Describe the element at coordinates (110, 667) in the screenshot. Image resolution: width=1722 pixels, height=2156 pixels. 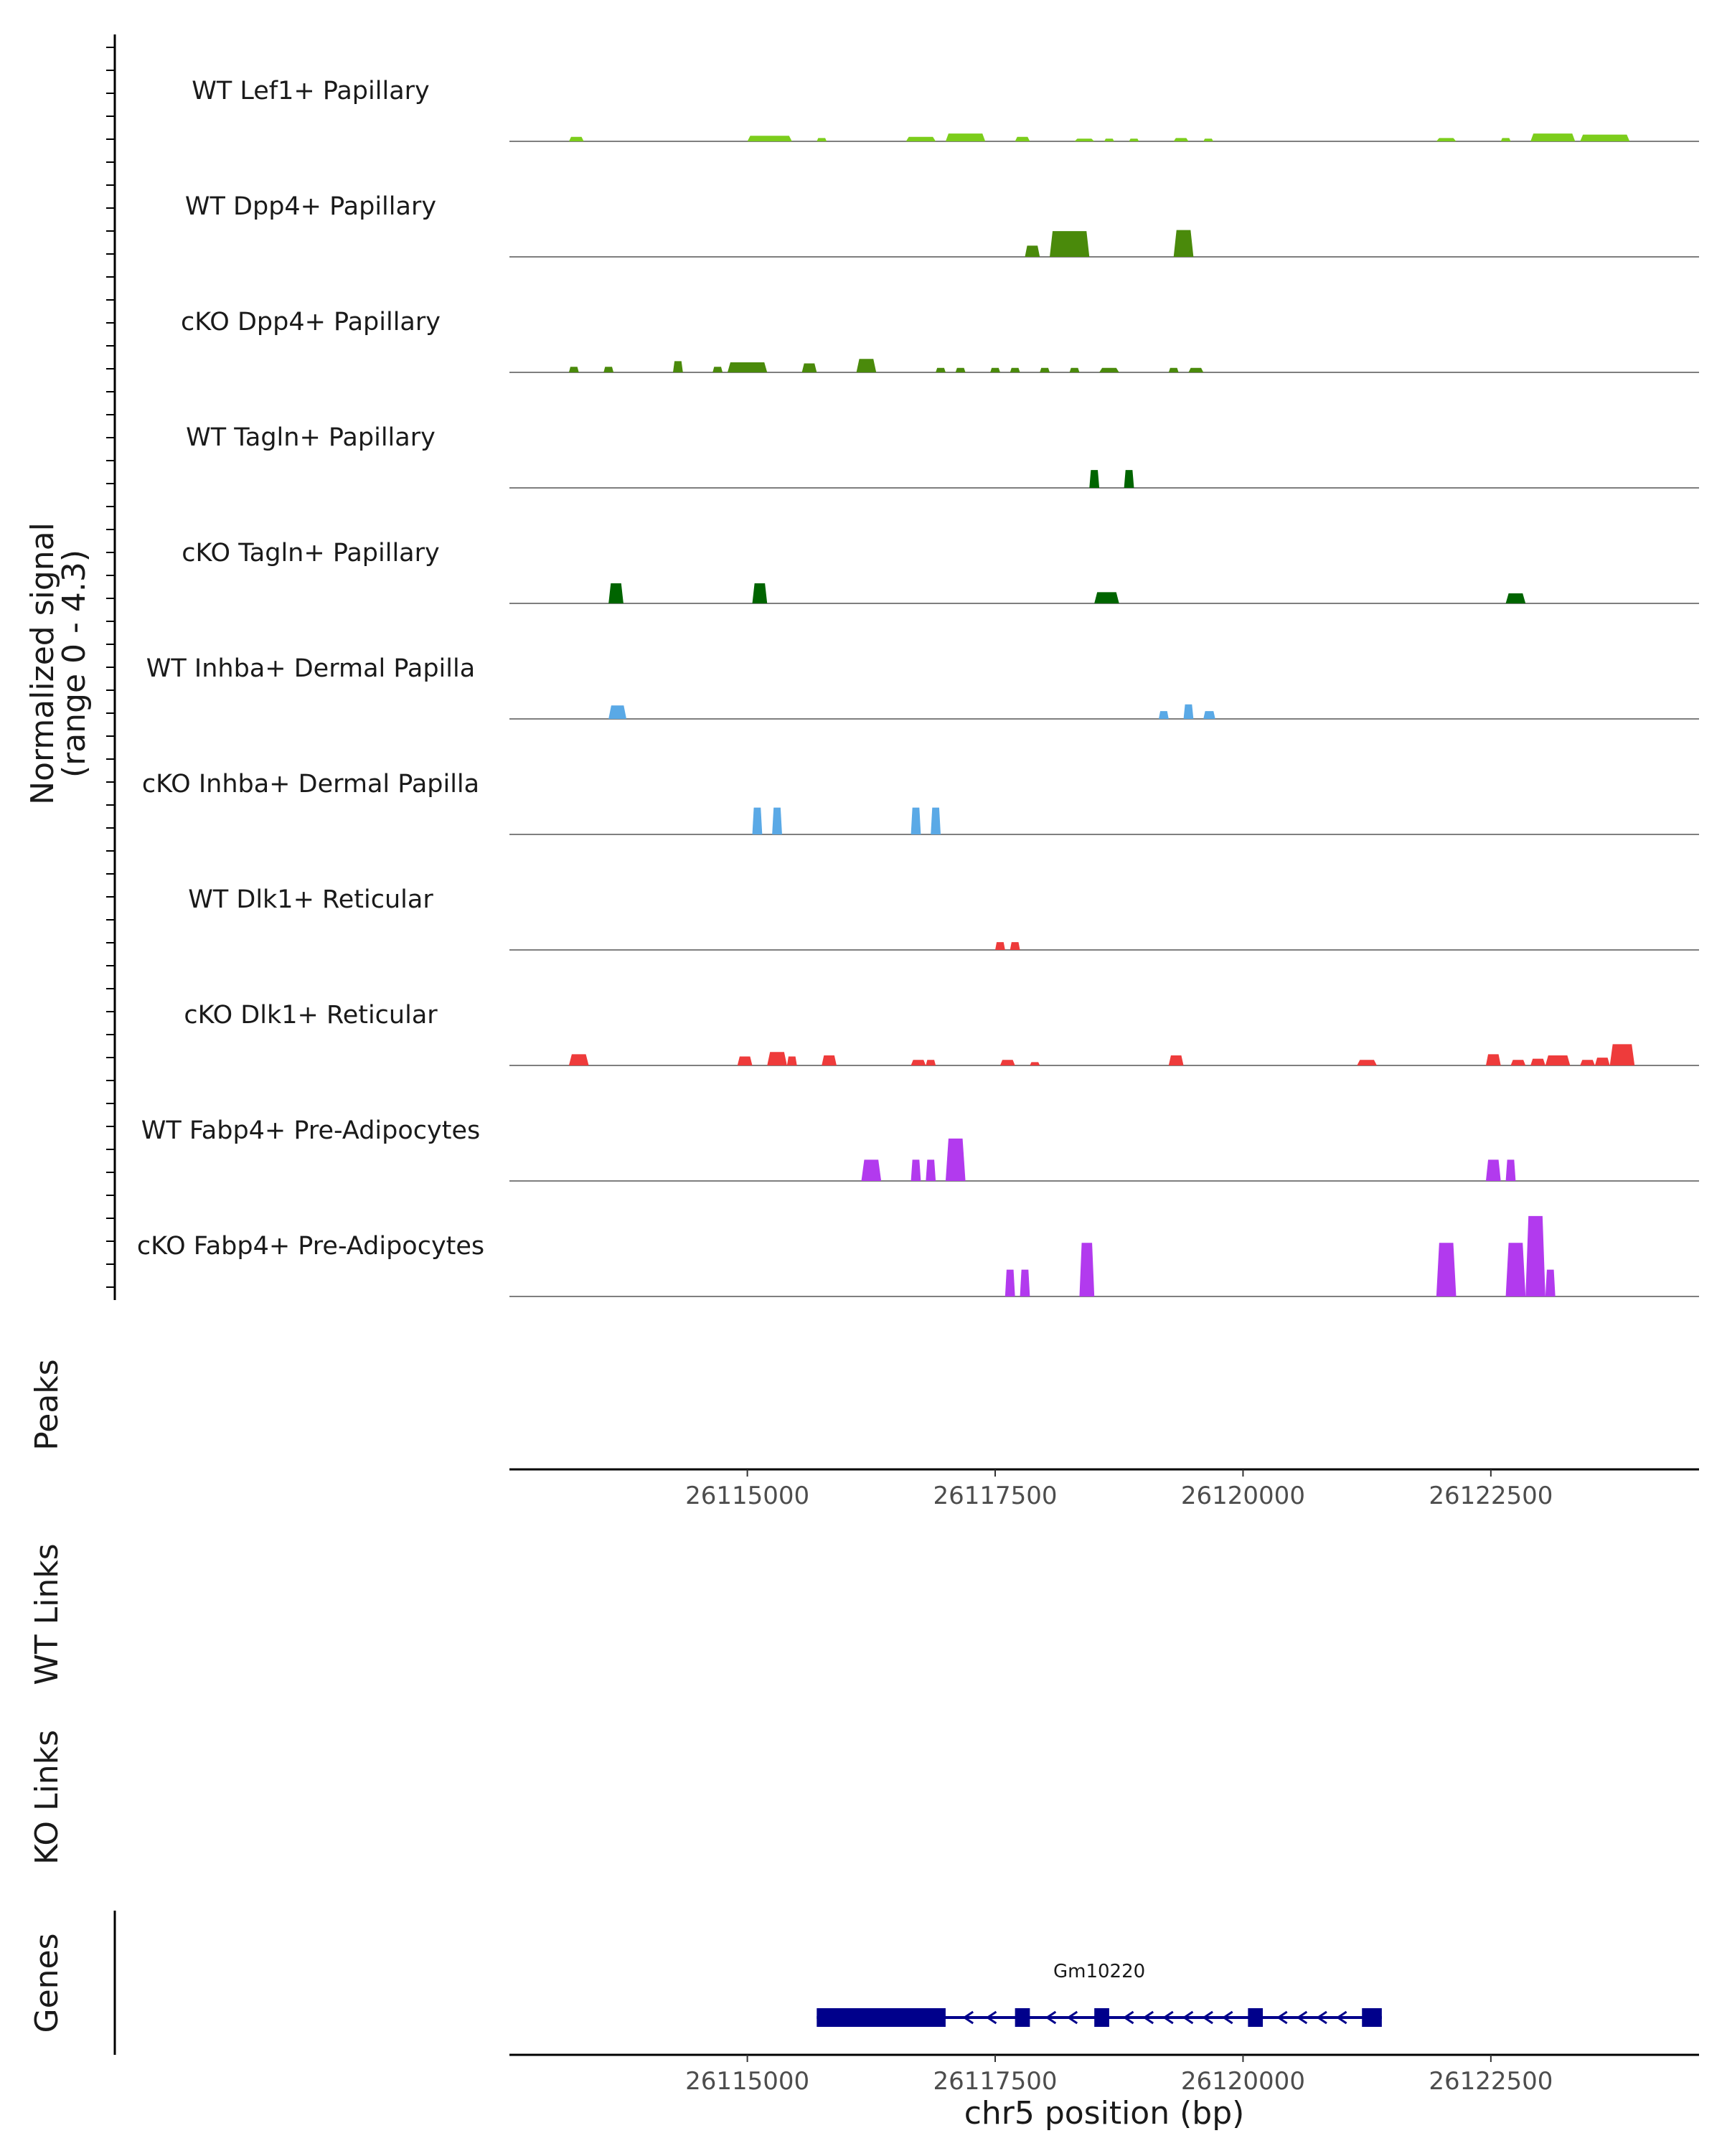
I see `coverage-y-ticks` at that location.